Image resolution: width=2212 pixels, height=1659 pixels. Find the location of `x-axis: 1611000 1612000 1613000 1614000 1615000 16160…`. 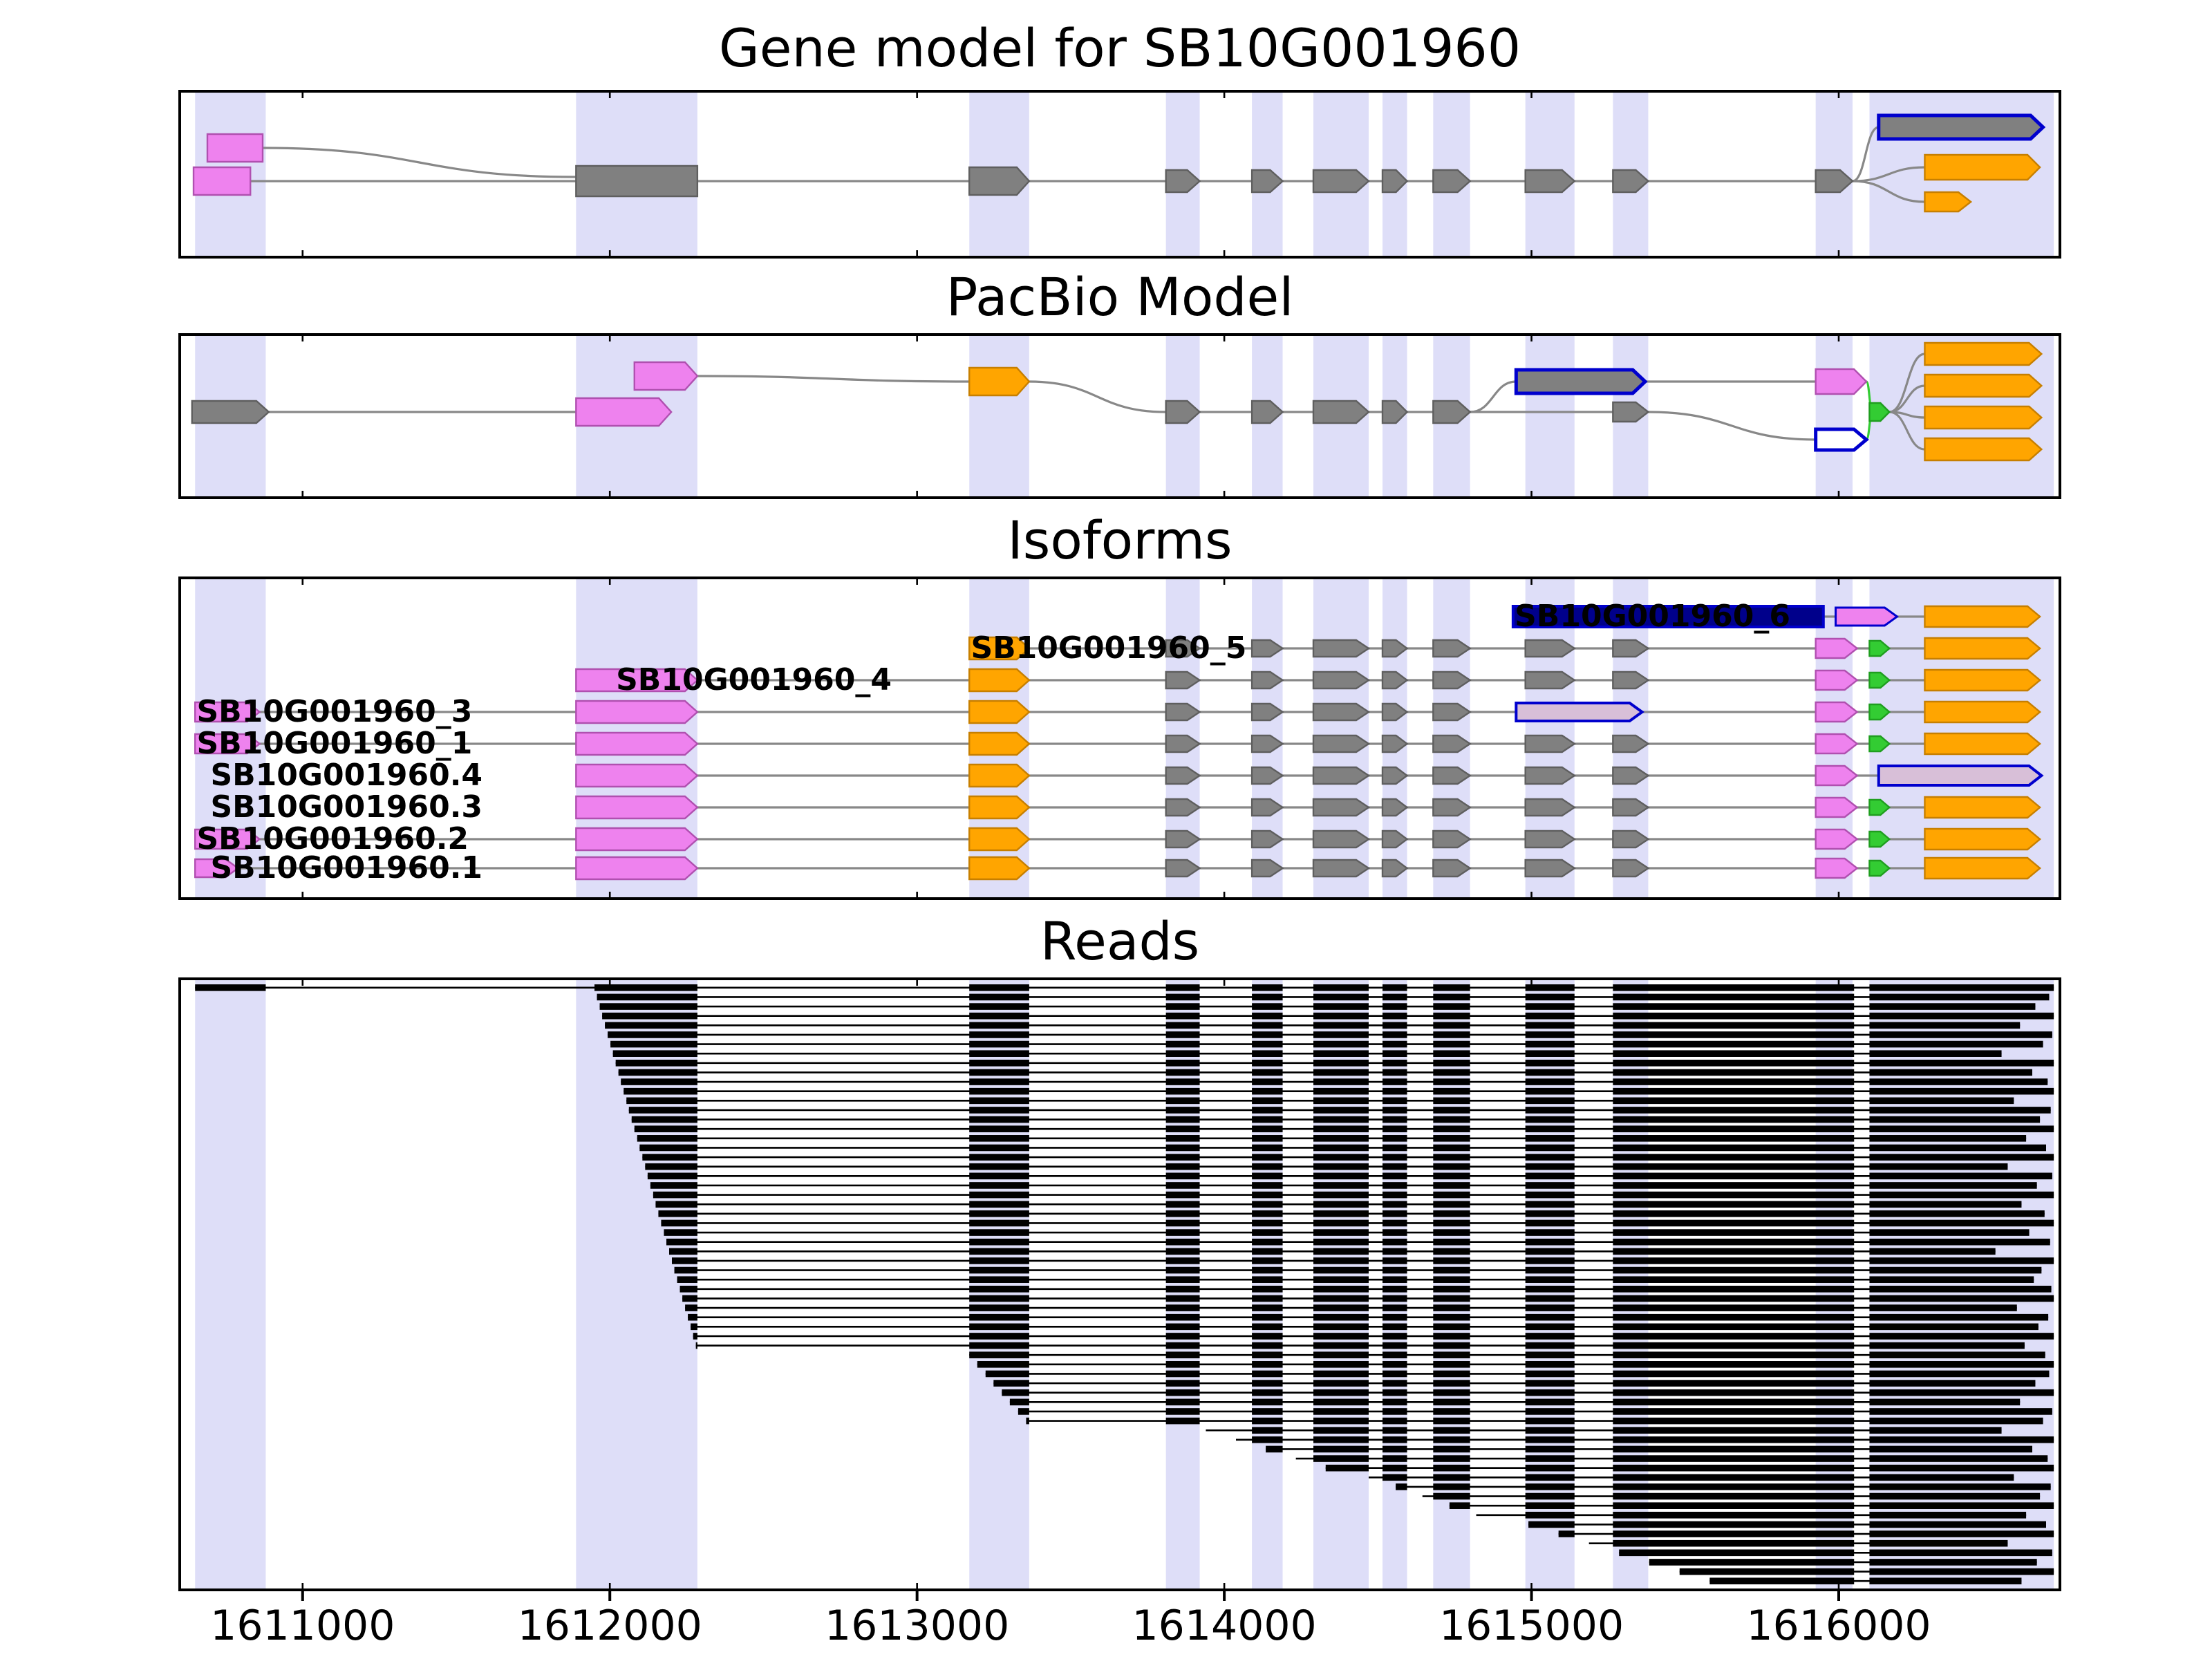

x-axis: 1611000 1612000 1613000 1614000 1615000 16160… is located at coordinates (1070, 1620).